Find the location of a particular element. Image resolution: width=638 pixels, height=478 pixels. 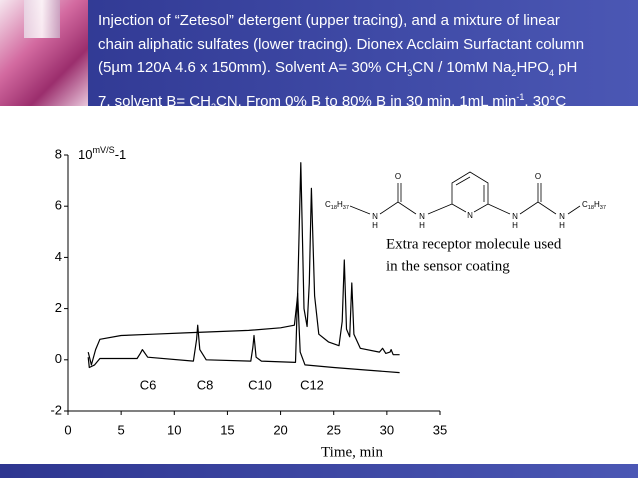

x-tick-label: 35 is located at coordinates (440, 429).